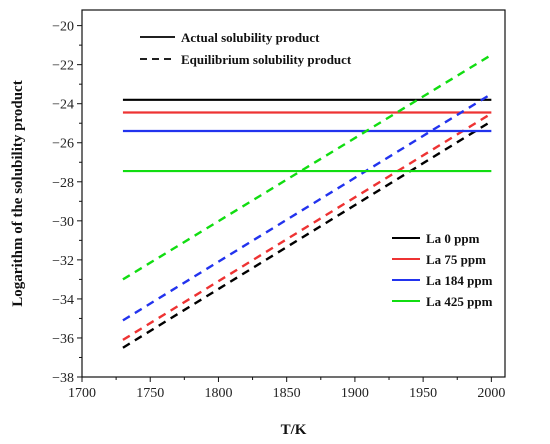  I want to click on style-legend-label: Actual solubility product, so click(250, 37).